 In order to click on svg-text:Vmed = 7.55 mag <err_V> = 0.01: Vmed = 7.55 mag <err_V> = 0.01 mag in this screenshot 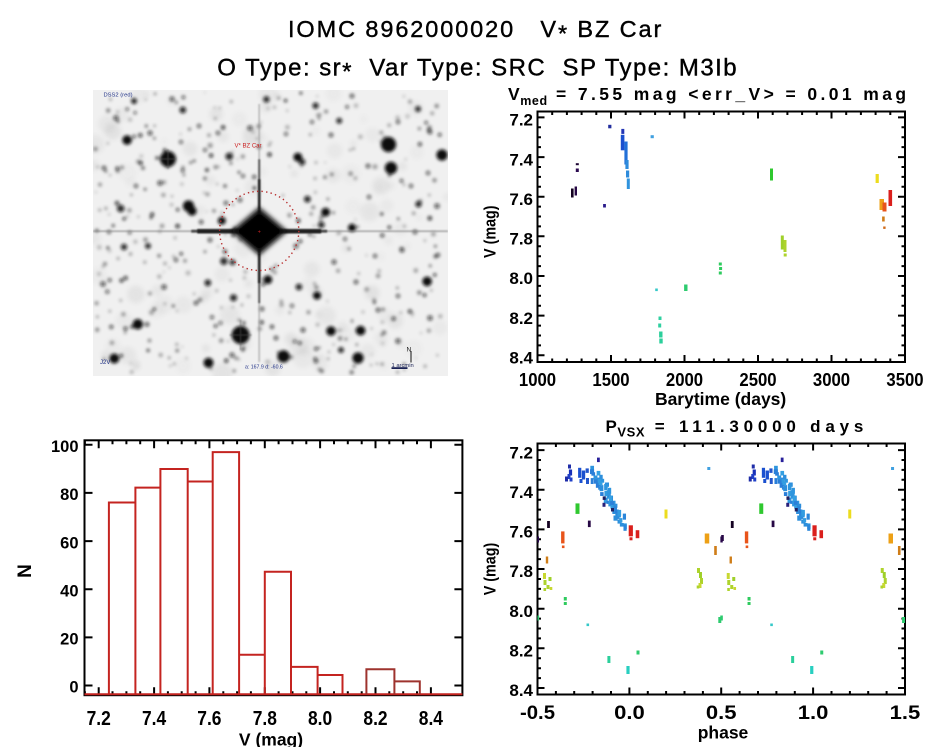, I will do `click(708, 96)`.